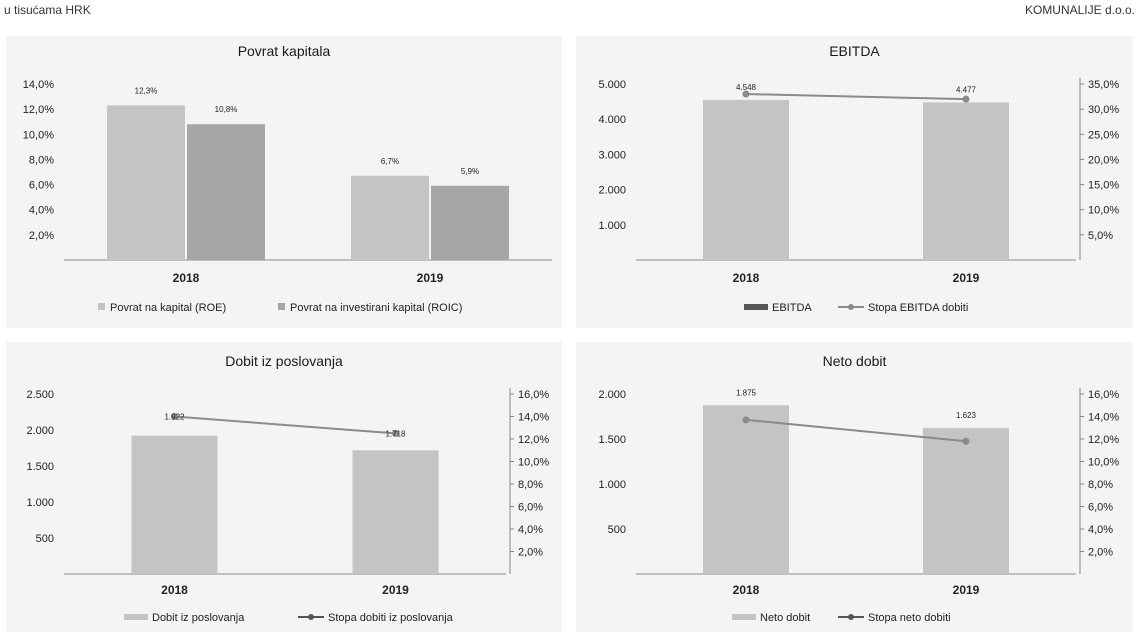 Image resolution: width=1139 pixels, height=632 pixels. Describe the element at coordinates (1079, 10) in the screenshot. I see `header-company-name: KOMUNALIJE d.o.o.` at that location.